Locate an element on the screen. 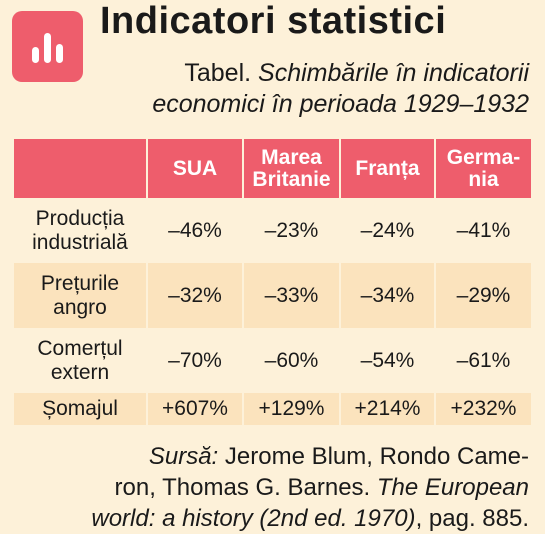  row-label: Șomajul is located at coordinates (81, 409).